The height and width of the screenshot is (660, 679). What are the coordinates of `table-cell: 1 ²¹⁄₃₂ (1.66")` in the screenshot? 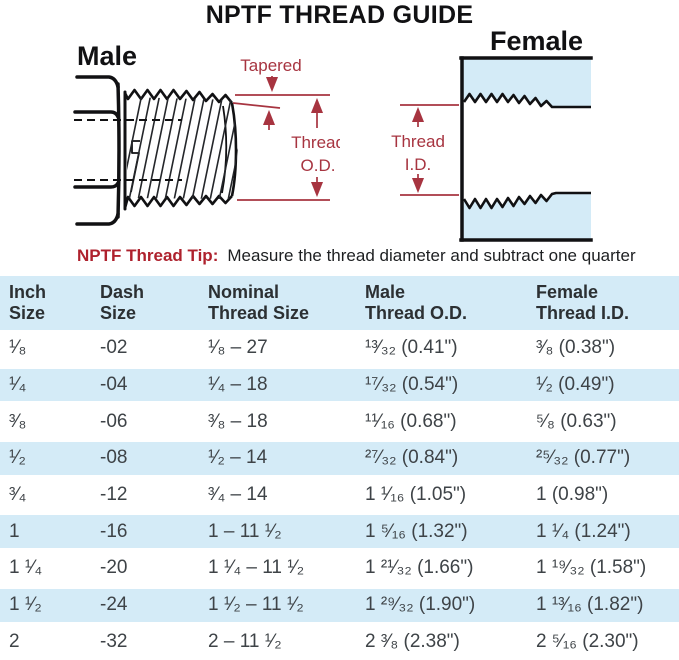 It's located at (419, 568).